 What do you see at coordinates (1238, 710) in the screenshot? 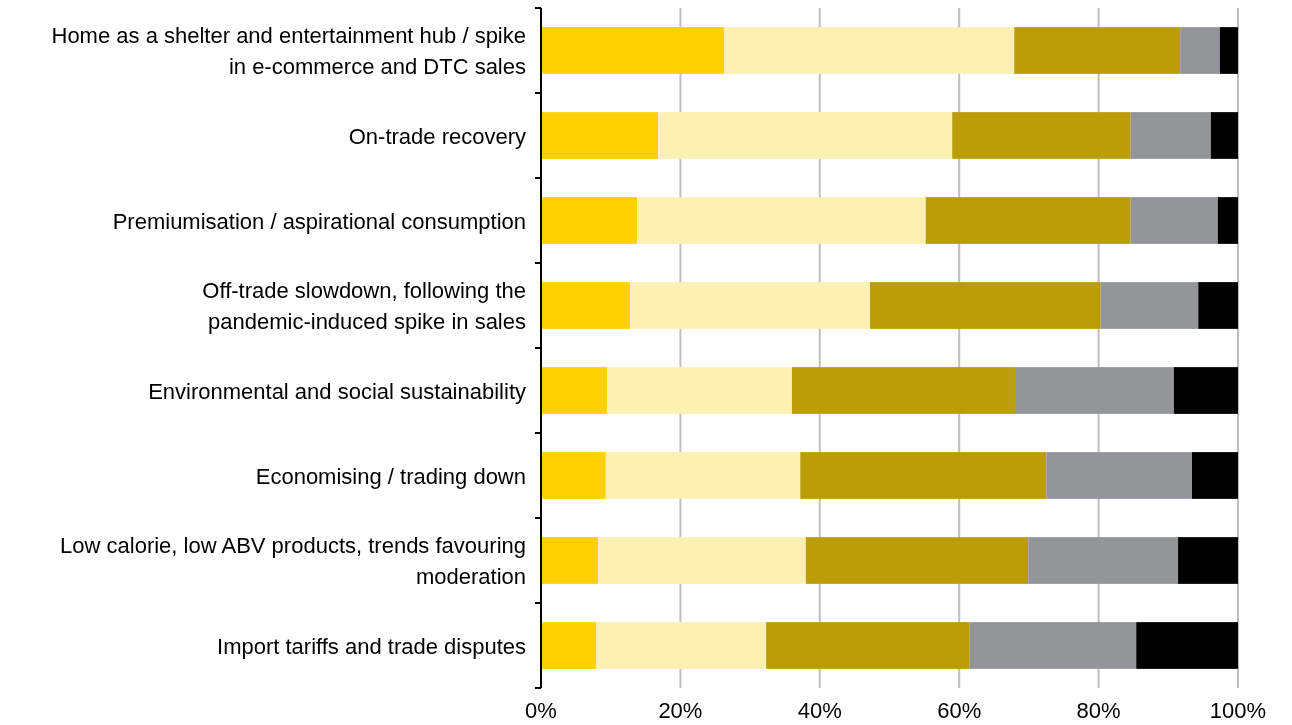
I see `x-tick-label: 100%` at bounding box center [1238, 710].